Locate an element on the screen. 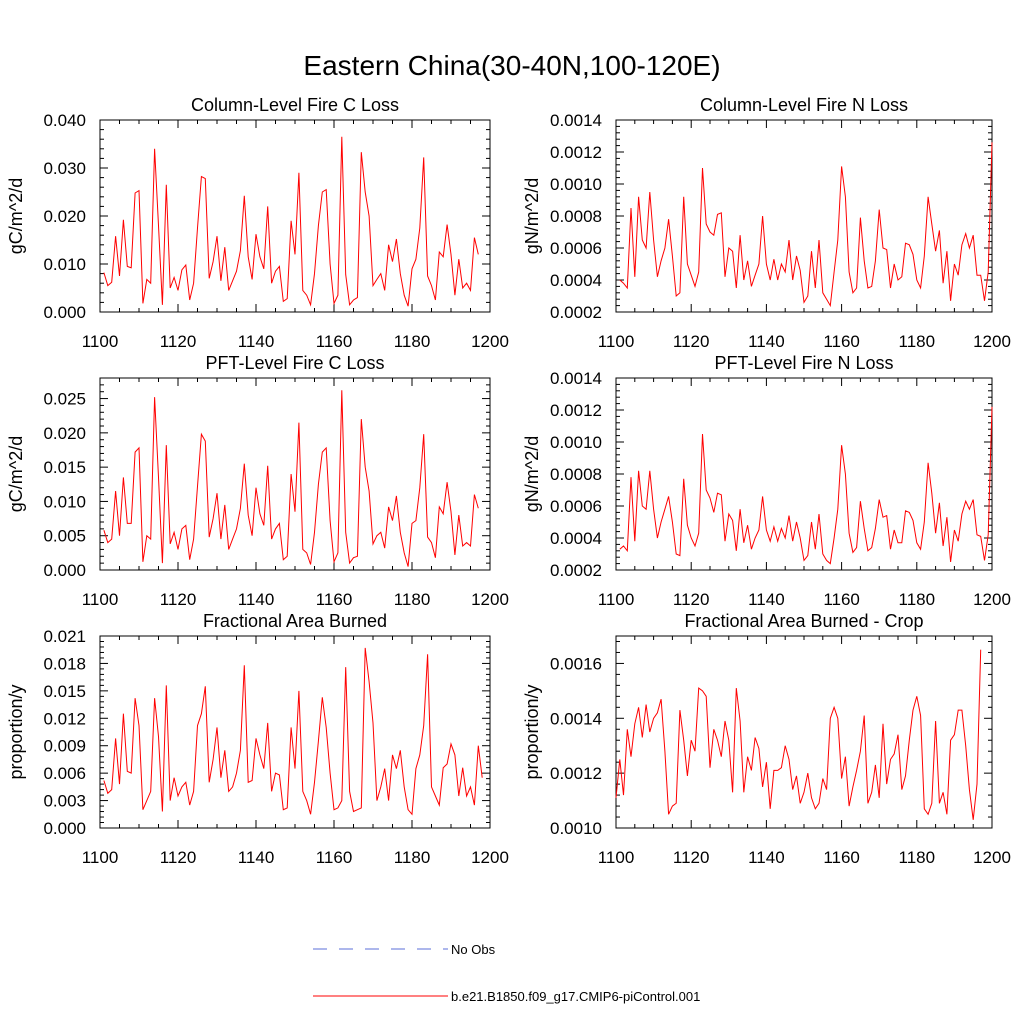 The width and height of the screenshot is (1024, 1024). panel-title: Fractional Area Burned - Crop is located at coordinates (803, 621).